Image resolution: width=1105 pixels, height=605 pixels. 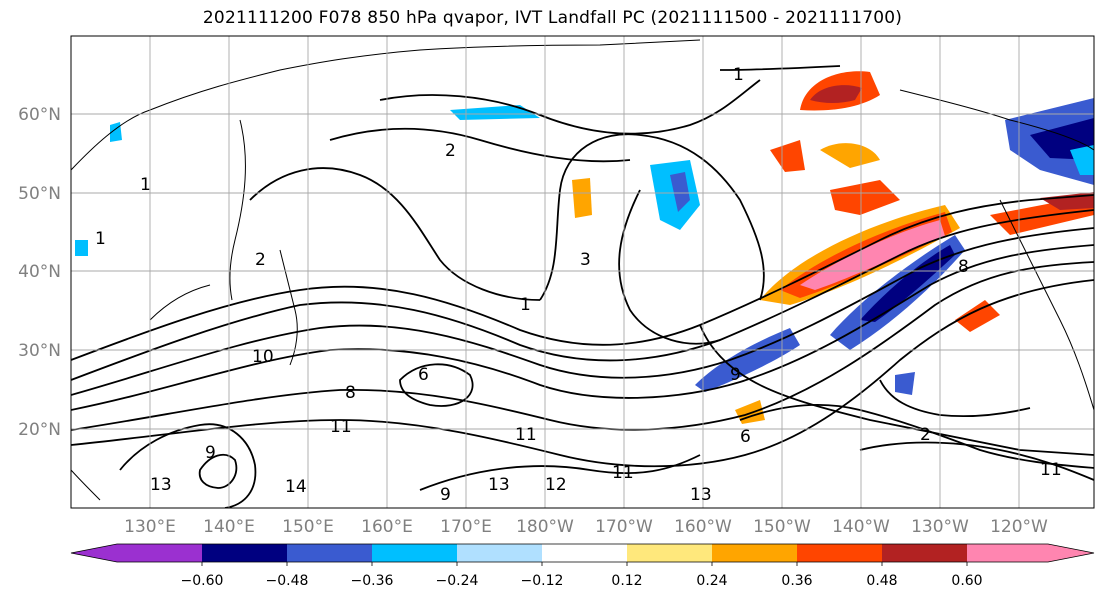 I want to click on colorbar-ticks, so click(x=584, y=564).